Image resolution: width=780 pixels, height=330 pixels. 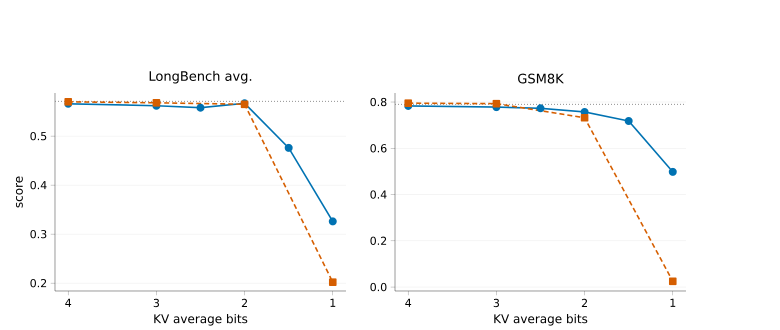 What do you see at coordinates (201, 77) in the screenshot?
I see `chart-title: LongBench avg.` at bounding box center [201, 77].